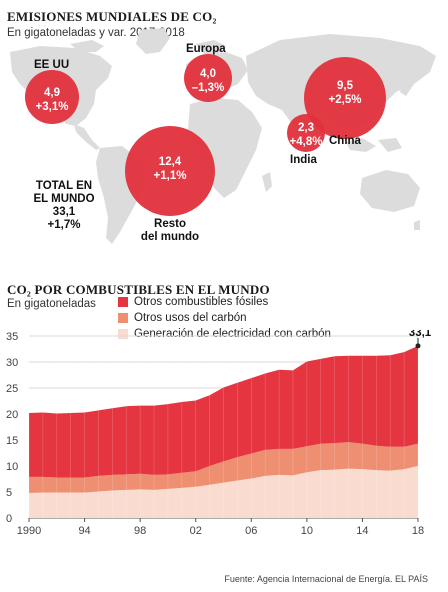 This screenshot has height=592, width=448. Describe the element at coordinates (232, 334) in the screenshot. I see `legend-label: Generación de electricidad con carbón` at that location.